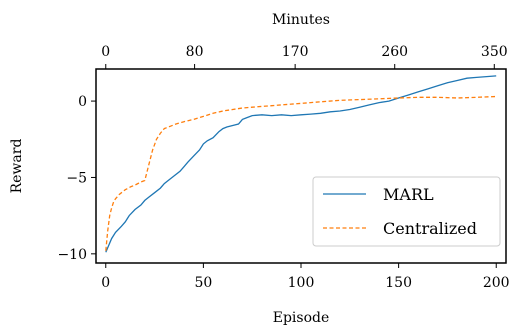 Image resolution: width=514 pixels, height=329 pixels. I want to click on top-axis-label: Minutes, so click(301, 20).